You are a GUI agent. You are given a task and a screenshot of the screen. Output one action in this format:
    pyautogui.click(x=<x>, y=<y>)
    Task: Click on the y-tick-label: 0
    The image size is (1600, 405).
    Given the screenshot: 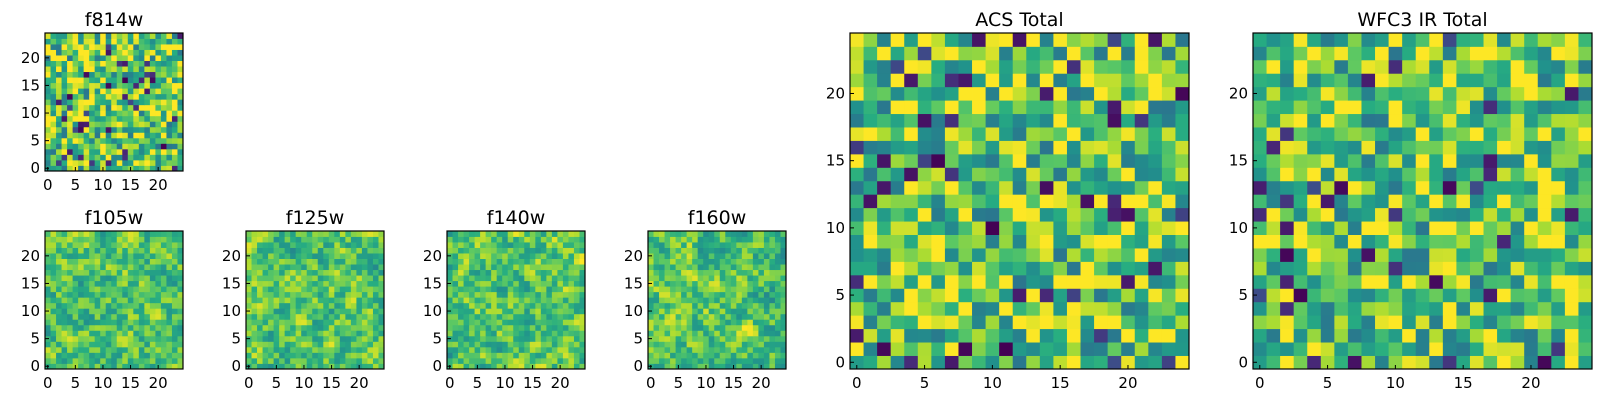 What is the action you would take?
    pyautogui.click(x=236, y=366)
    